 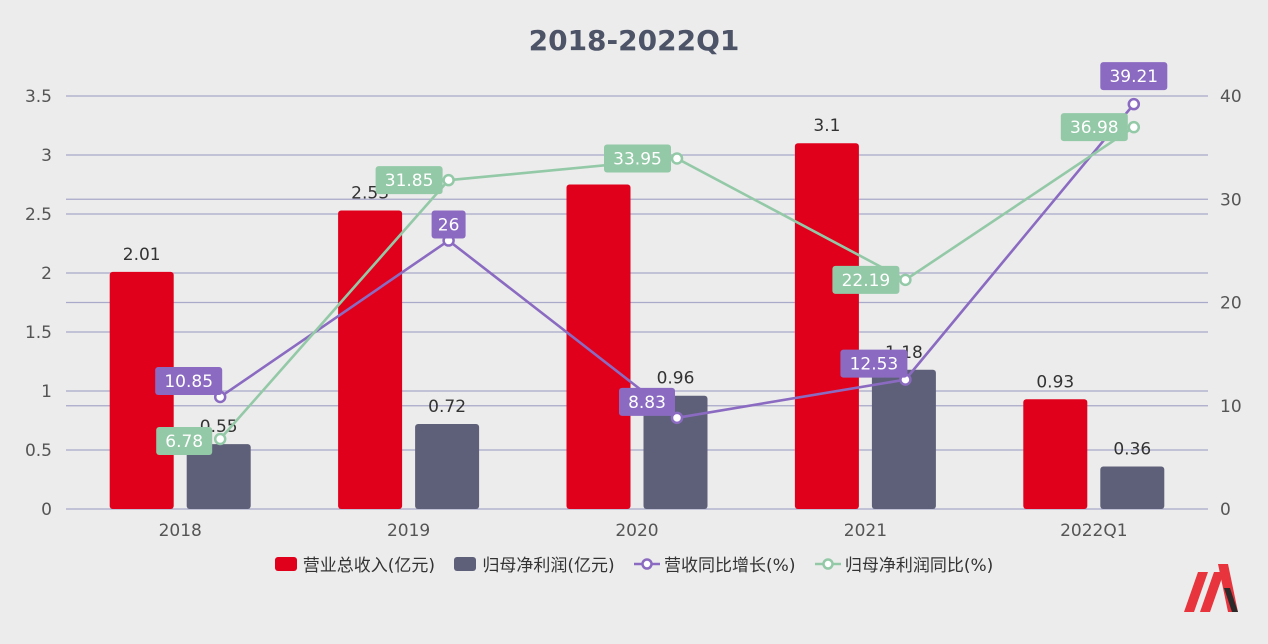 What do you see at coordinates (865, 531) in the screenshot?
I see `x-axis-tick-label: 2021` at bounding box center [865, 531].